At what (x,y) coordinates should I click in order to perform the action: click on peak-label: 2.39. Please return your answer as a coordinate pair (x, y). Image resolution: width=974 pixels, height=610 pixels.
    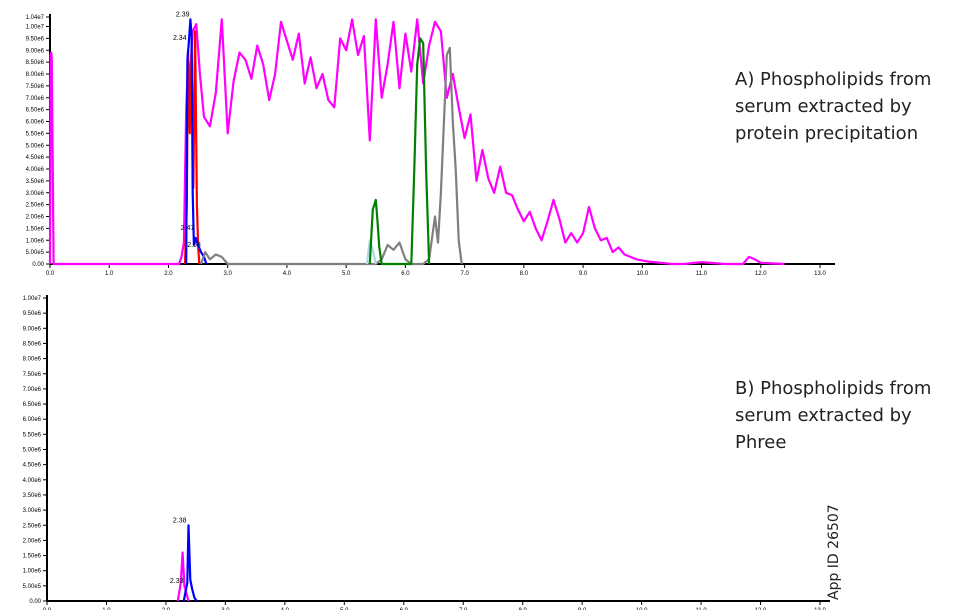
    Looking at the image, I should click on (183, 14).